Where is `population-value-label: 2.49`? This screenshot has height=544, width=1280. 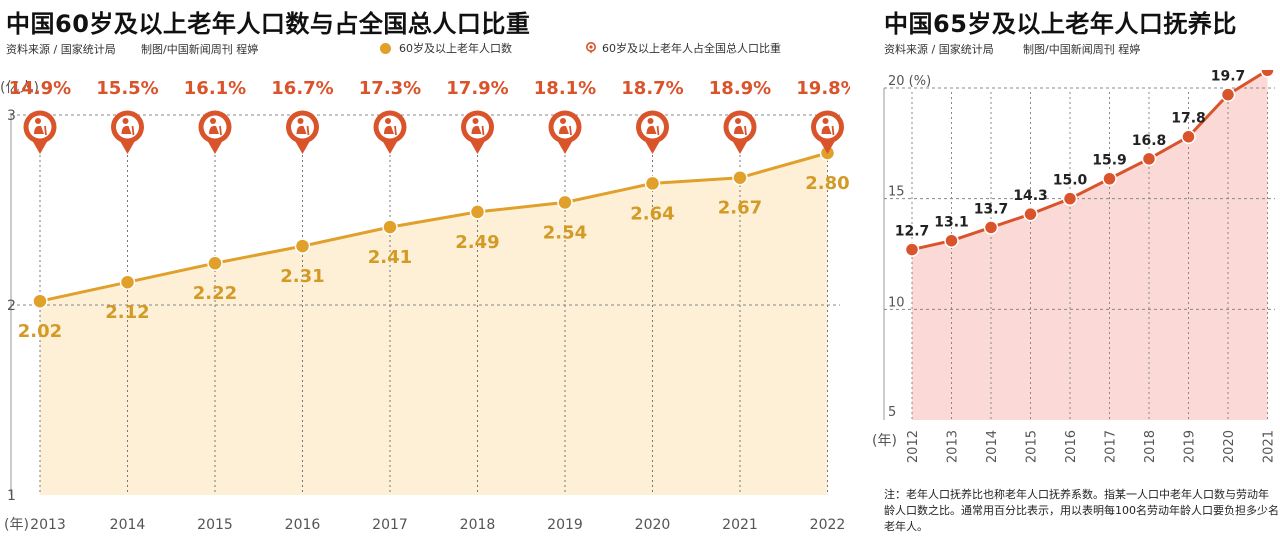 population-value-label: 2.49 is located at coordinates (477, 242).